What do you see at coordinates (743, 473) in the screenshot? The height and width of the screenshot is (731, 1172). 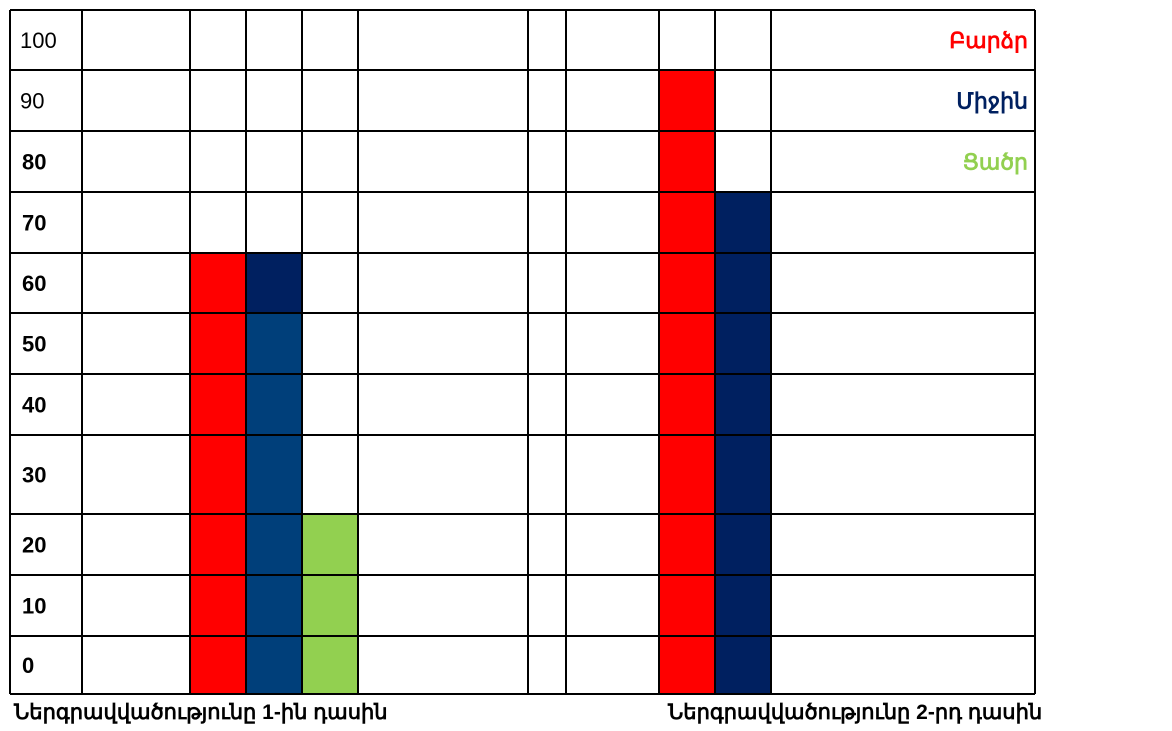 I see `bar-medium-cat2` at bounding box center [743, 473].